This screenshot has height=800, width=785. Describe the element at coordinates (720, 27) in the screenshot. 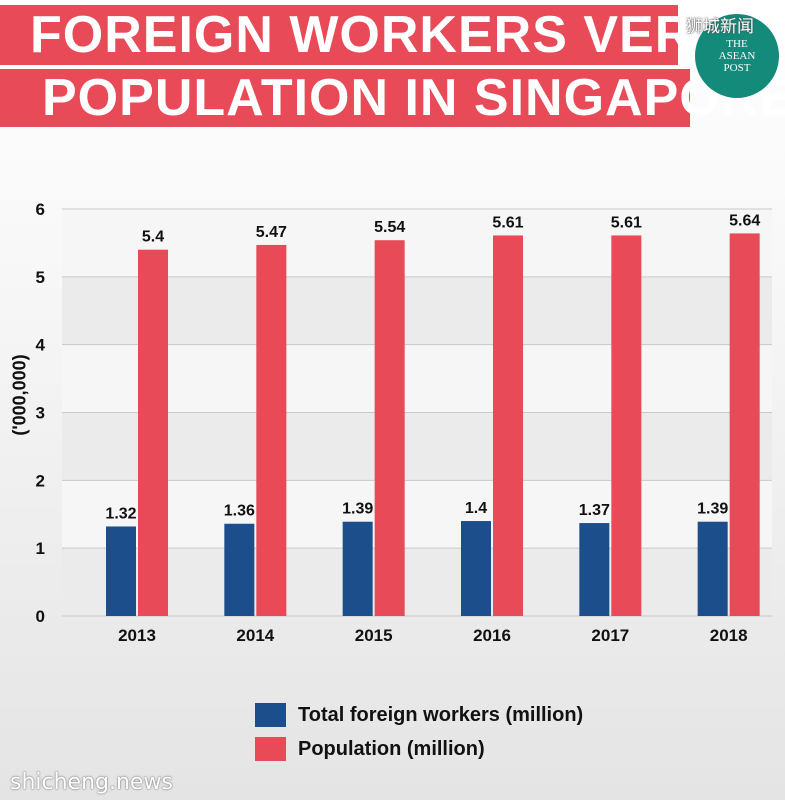

I see `logo-chinese-text: 狮城新闻` at that location.